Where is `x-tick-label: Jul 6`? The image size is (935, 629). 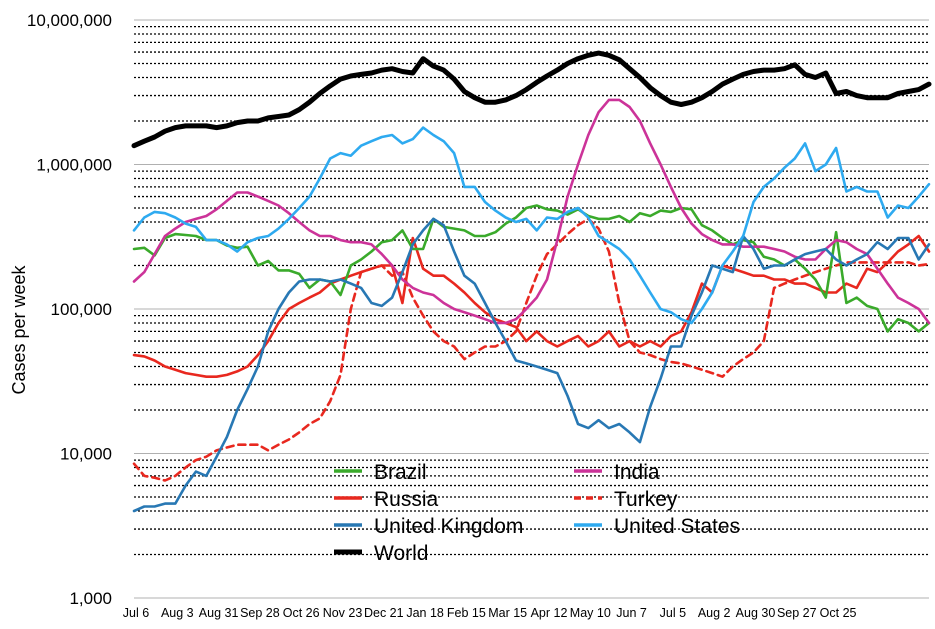
x-tick-label: Jul 6 is located at coordinates (136, 613).